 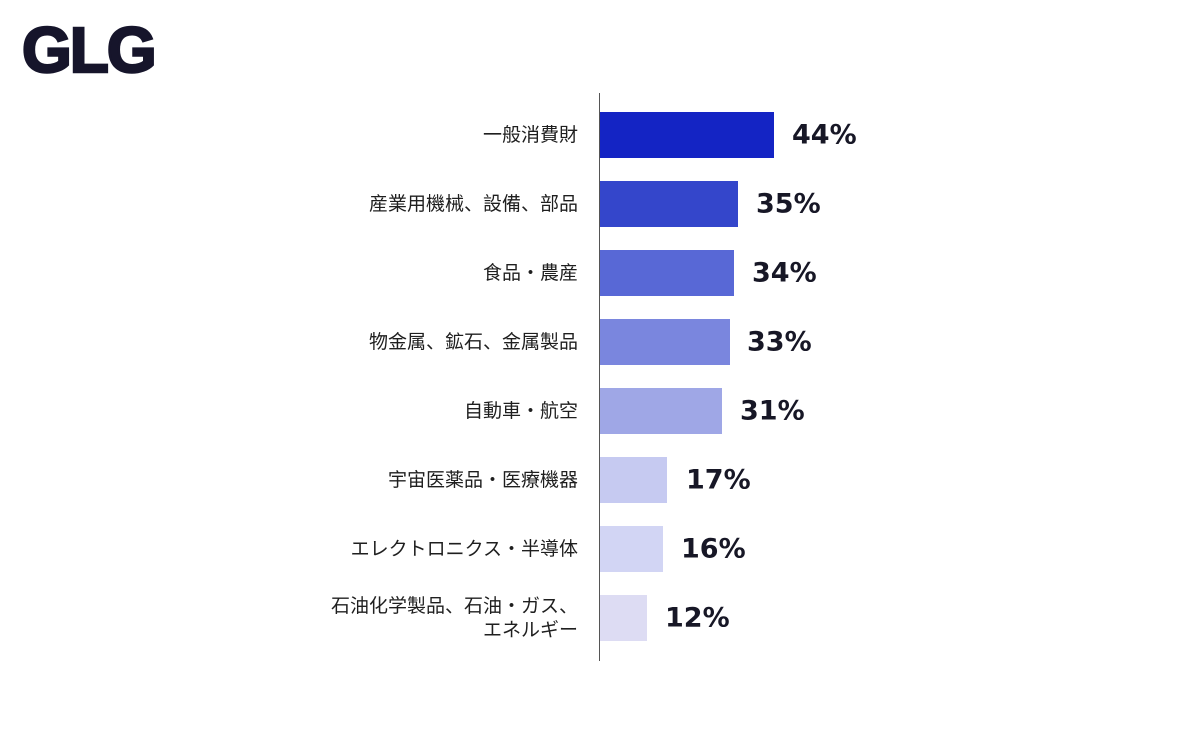 I want to click on bar-row-consumer-goods: 一般消費財 44%, so click(x=600, y=135).